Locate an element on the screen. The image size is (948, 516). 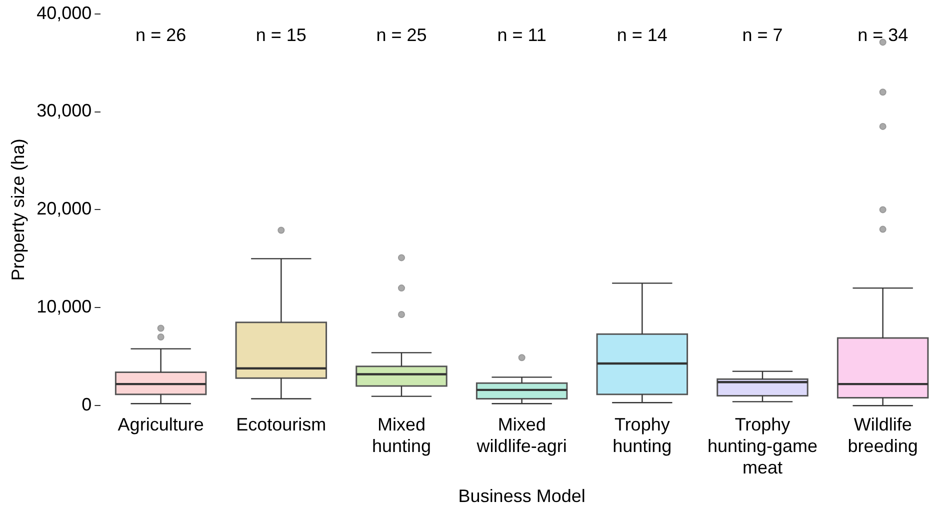
annotation: n = 7 is located at coordinates (762, 34).